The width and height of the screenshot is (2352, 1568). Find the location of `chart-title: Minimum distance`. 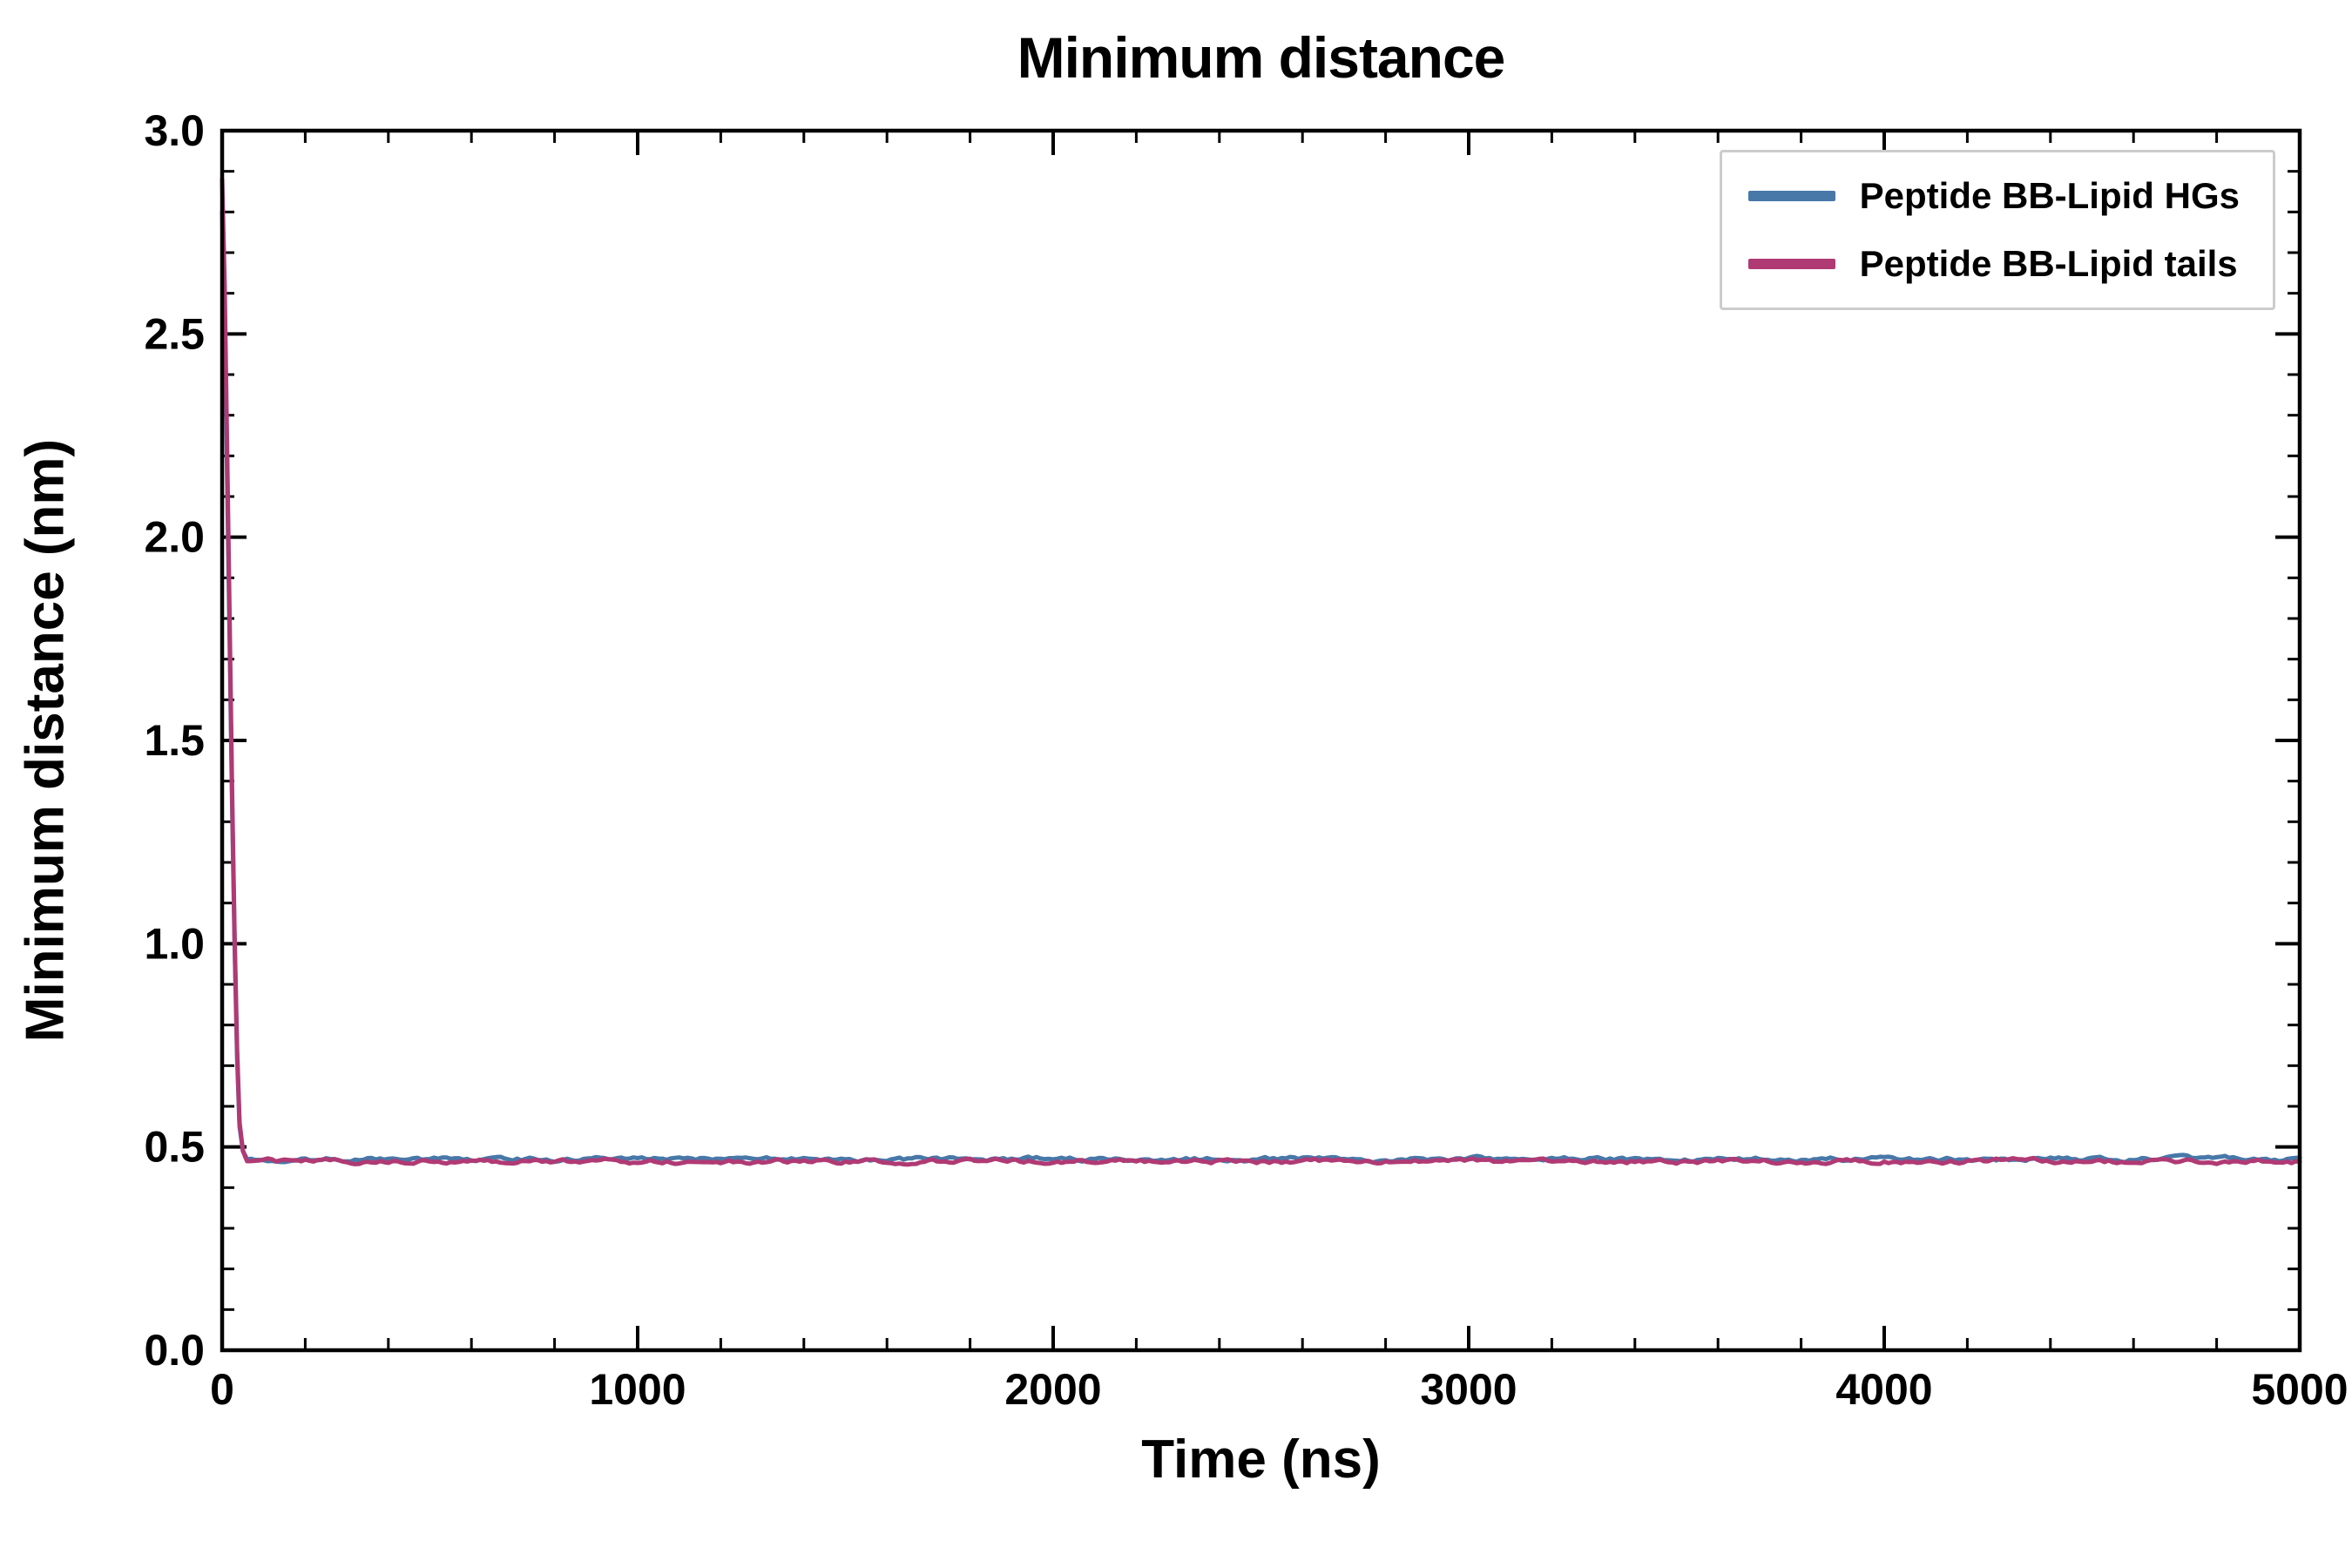

chart-title: Minimum distance is located at coordinates (1261, 58).